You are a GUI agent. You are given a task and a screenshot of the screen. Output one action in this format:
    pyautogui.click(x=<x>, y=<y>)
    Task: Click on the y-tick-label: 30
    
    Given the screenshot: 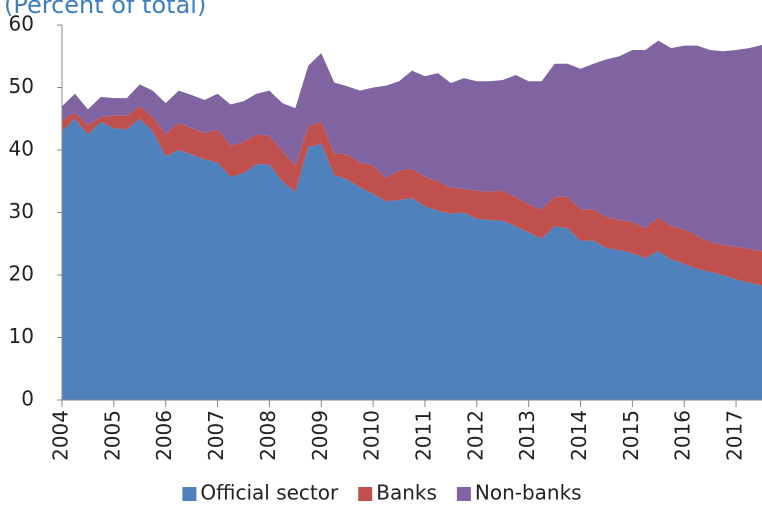 What is the action you would take?
    pyautogui.click(x=21, y=211)
    